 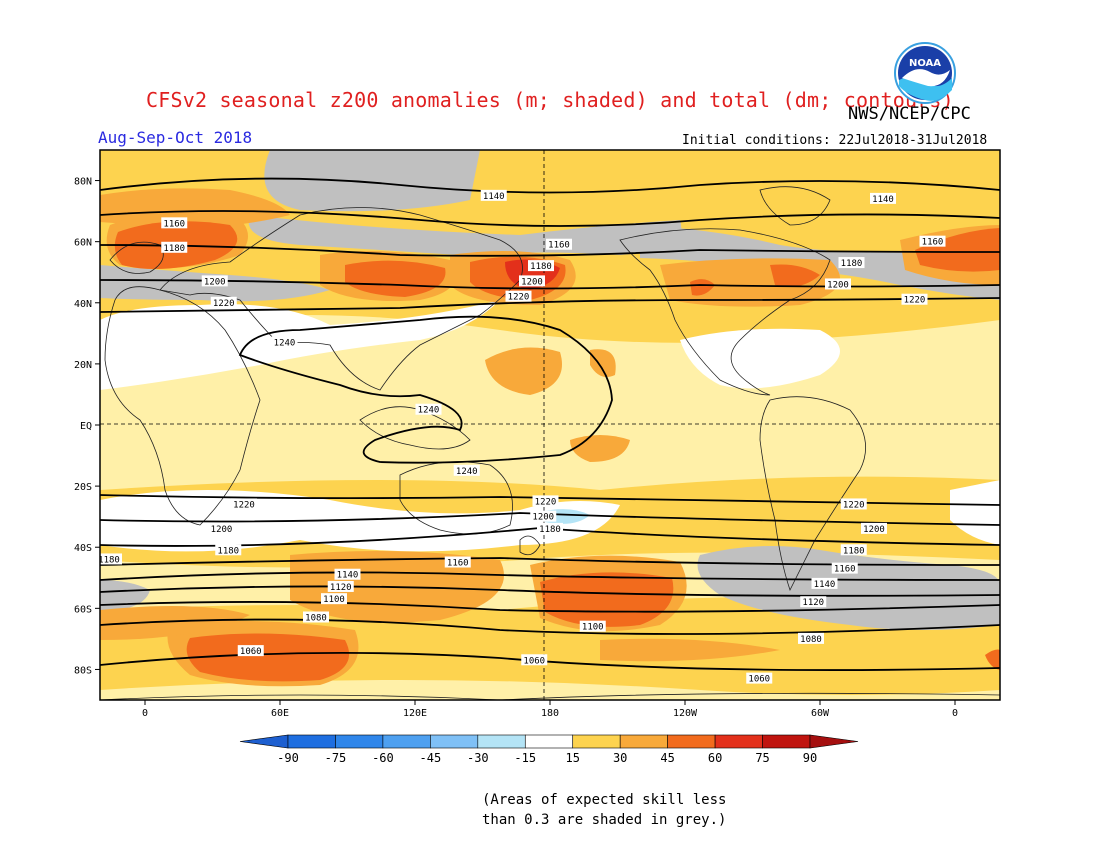 I want to click on svg-text: NOAA, so click(x=925, y=63).